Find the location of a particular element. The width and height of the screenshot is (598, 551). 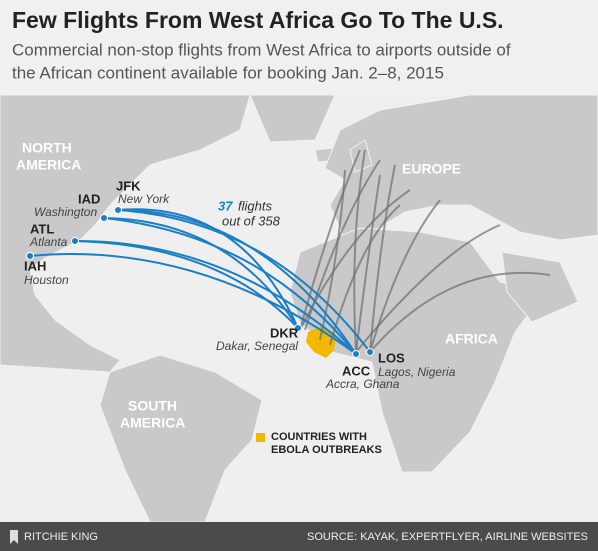

annotation-highlight: 37 is located at coordinates (225, 205).